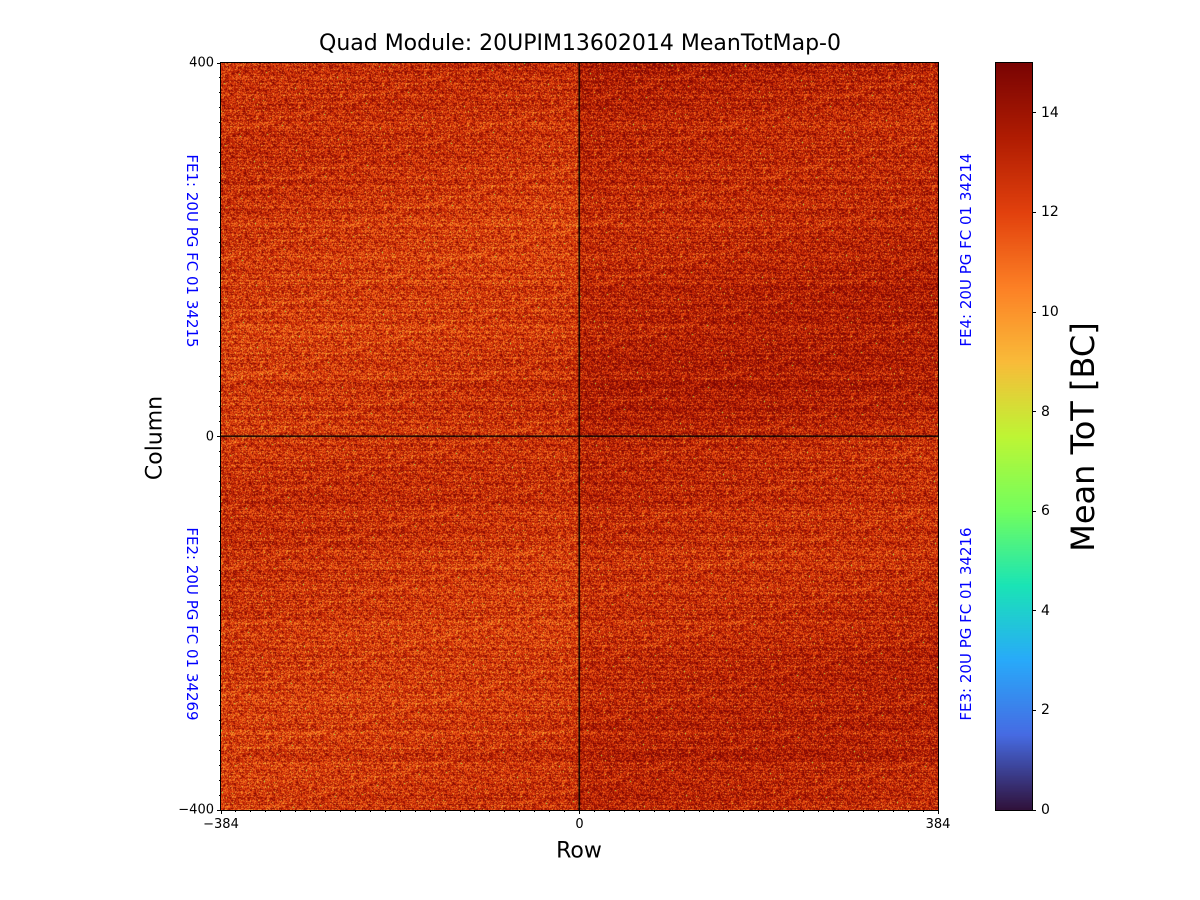 The height and width of the screenshot is (900, 1200). Describe the element at coordinates (1050, 212) in the screenshot. I see `colorbar-tick-label: 12` at that location.